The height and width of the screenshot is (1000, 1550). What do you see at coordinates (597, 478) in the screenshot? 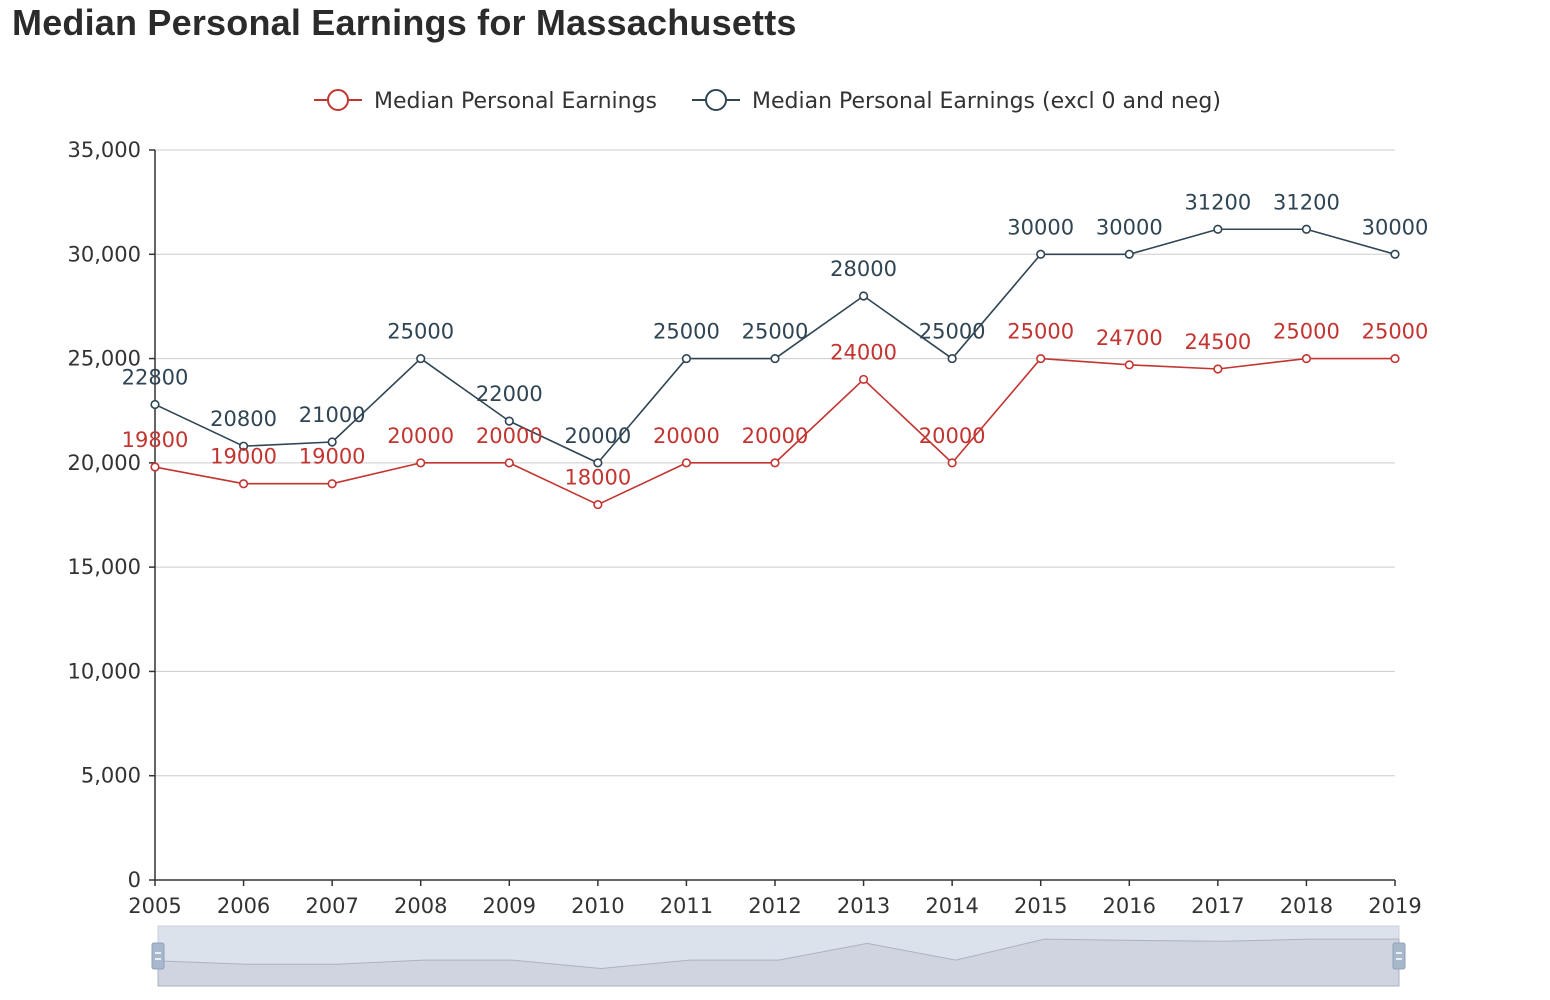
I see `data-label: 18000` at bounding box center [597, 478].